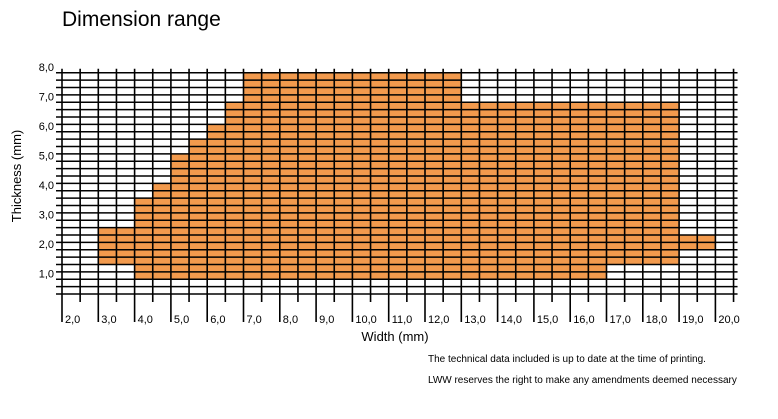 This screenshot has height=419, width=778. I want to click on x-tick-label: 5,0, so click(181, 320).